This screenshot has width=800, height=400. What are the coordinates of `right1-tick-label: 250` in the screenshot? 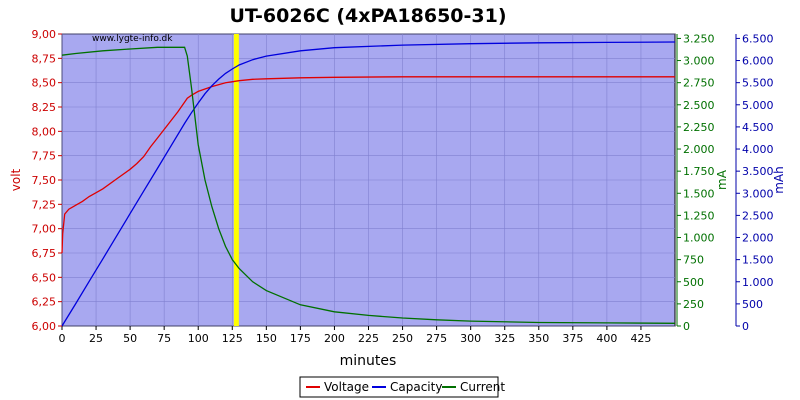 It's located at (693, 304).